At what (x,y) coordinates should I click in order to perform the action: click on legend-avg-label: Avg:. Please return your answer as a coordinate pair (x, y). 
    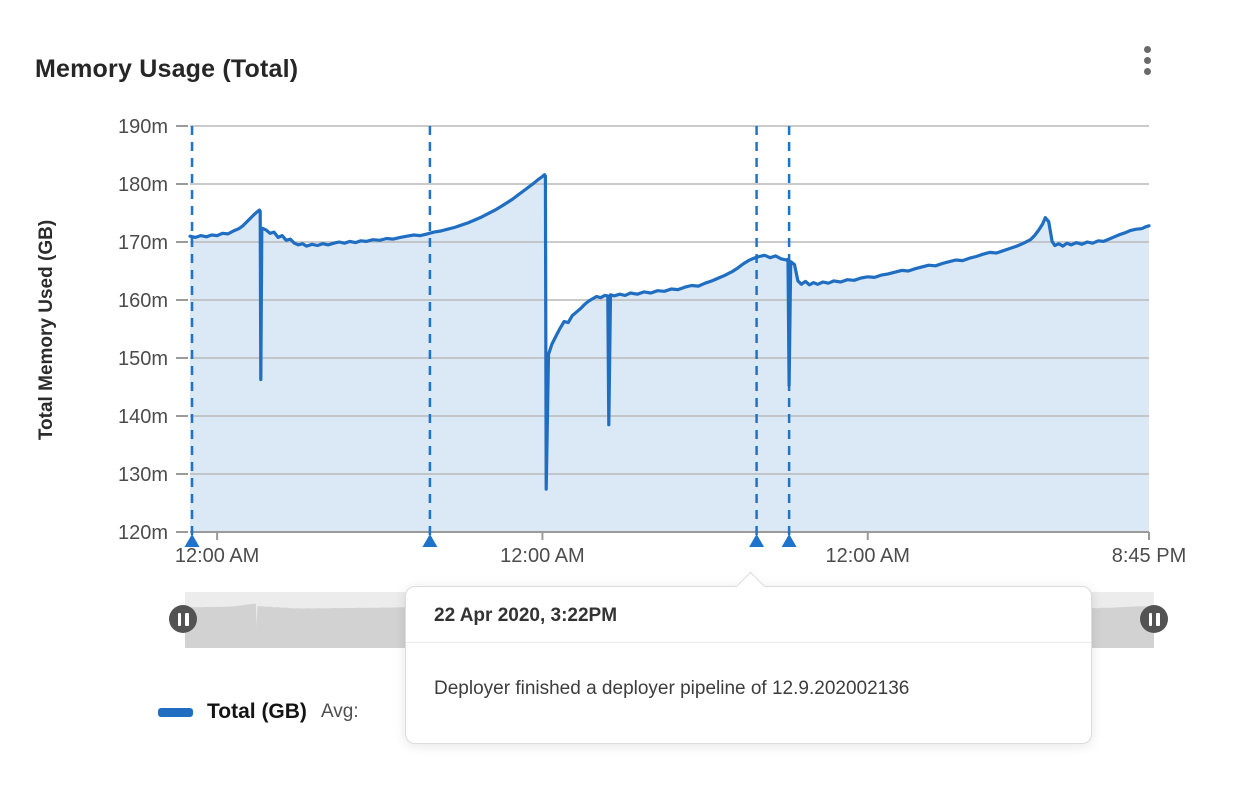
    Looking at the image, I should click on (339, 711).